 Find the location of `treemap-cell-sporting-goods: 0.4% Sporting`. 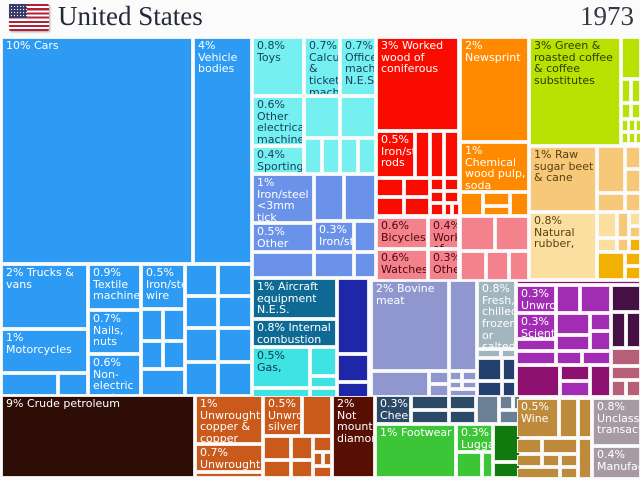

treemap-cell-sporting-goods: 0.4% Sporting is located at coordinates (278, 160).